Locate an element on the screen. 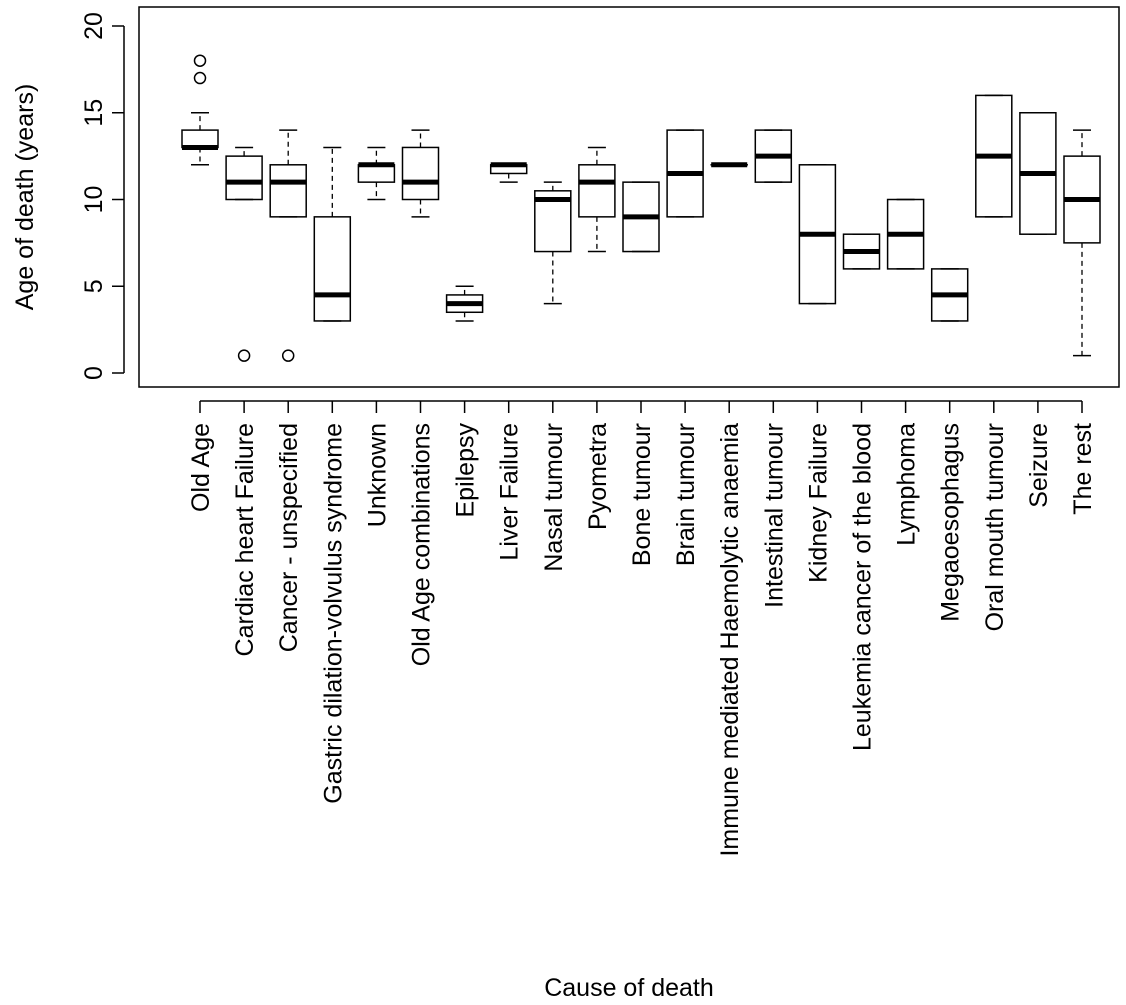  x-tick-label: Cancer - unspecified is located at coordinates (289, 537).